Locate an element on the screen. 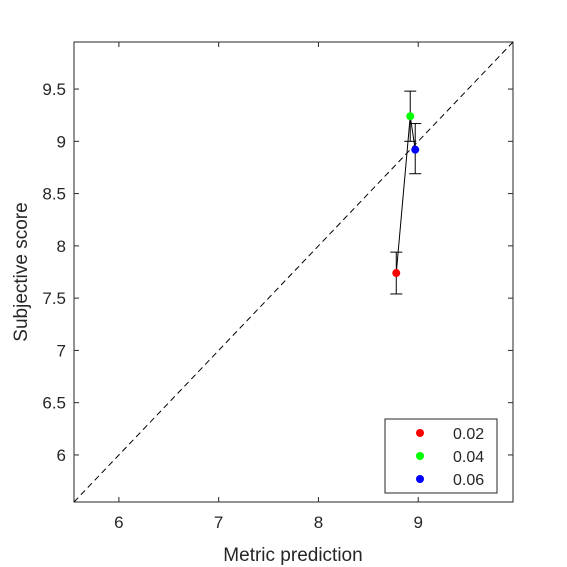 Image resolution: width=567 pixels, height=567 pixels. y-tick-label: 9 is located at coordinates (61, 141).